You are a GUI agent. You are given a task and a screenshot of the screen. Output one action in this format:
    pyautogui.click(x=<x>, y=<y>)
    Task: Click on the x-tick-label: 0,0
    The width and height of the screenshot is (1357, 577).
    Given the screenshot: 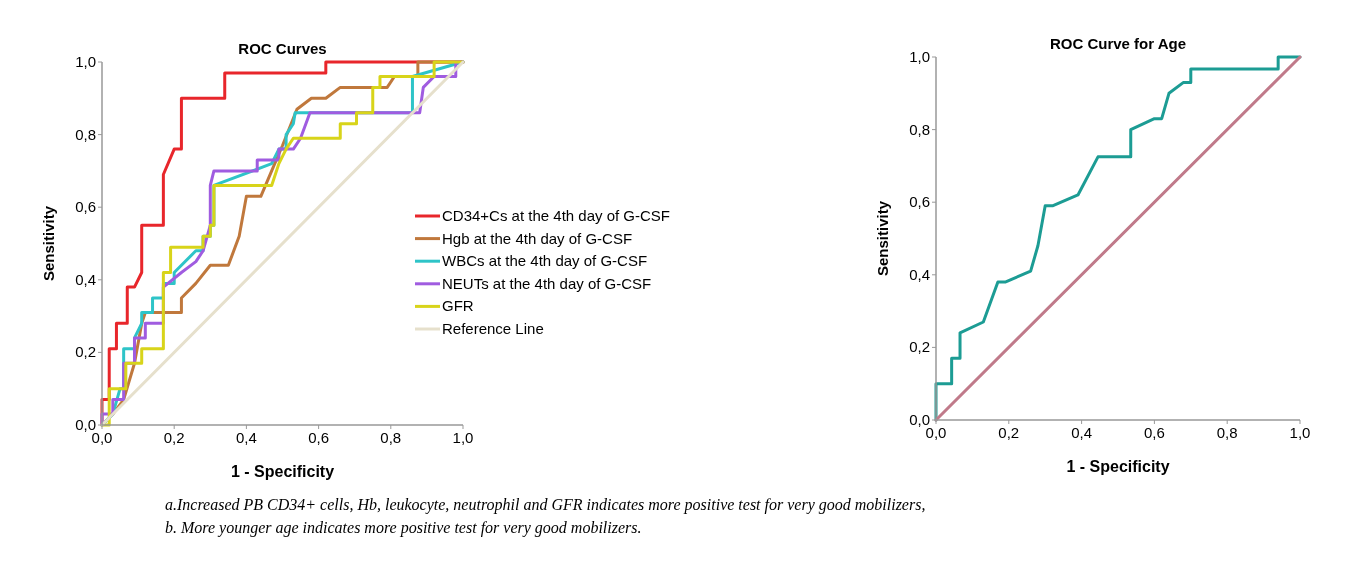 What is the action you would take?
    pyautogui.click(x=102, y=437)
    